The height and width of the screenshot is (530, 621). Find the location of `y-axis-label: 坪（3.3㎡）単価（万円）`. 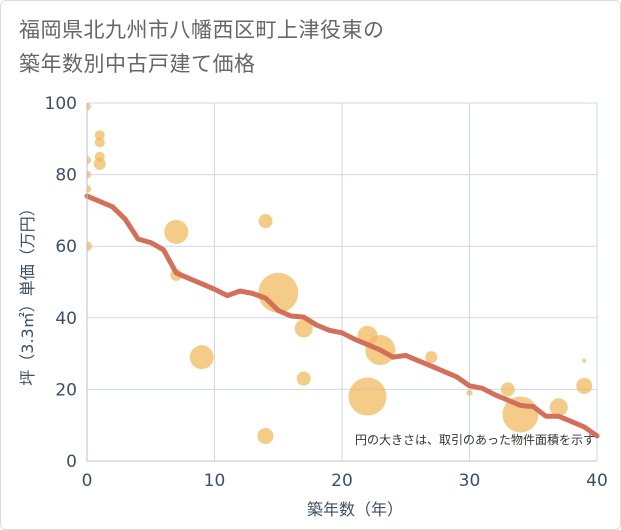

y-axis-label: 坪（3.3㎡）単価（万円） is located at coordinates (27, 292).